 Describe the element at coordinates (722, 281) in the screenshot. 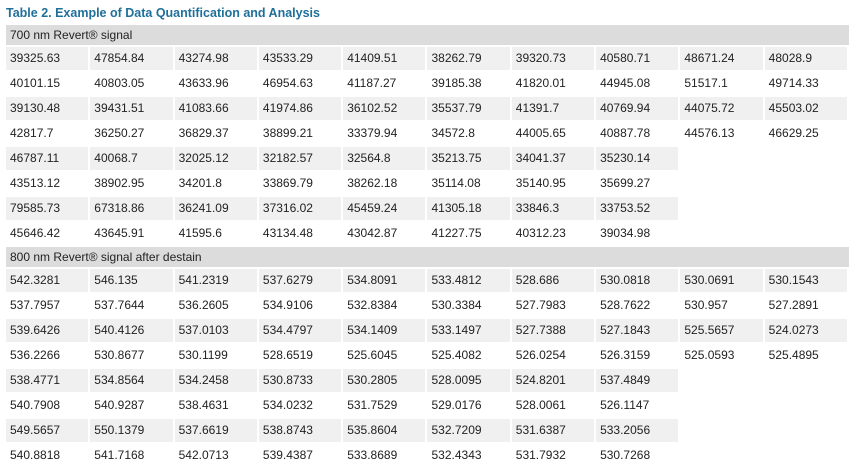

I see `table-cell: 530.0691` at that location.